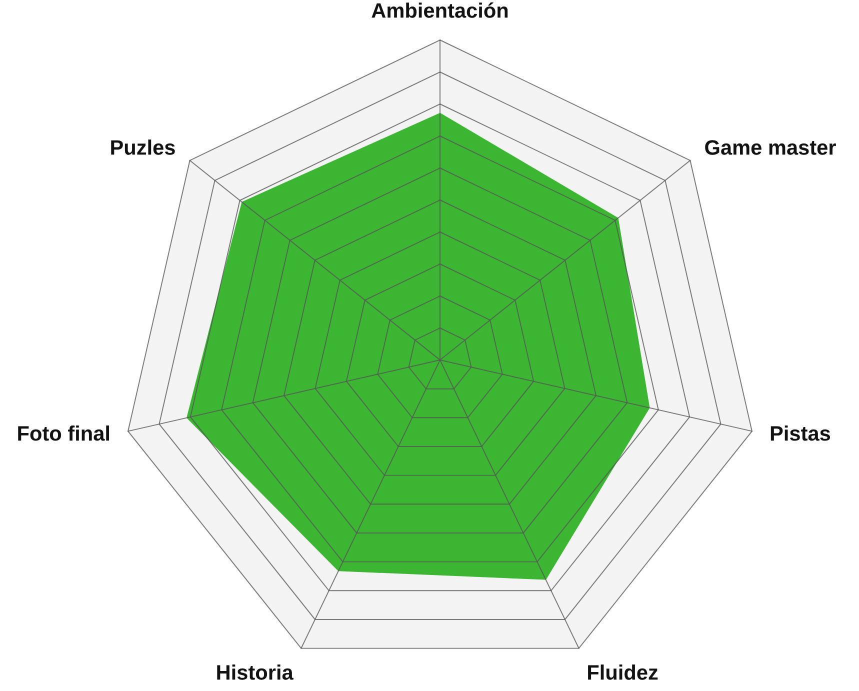  Describe the element at coordinates (143, 147) in the screenshot. I see `spoke-label: Puzles` at that location.